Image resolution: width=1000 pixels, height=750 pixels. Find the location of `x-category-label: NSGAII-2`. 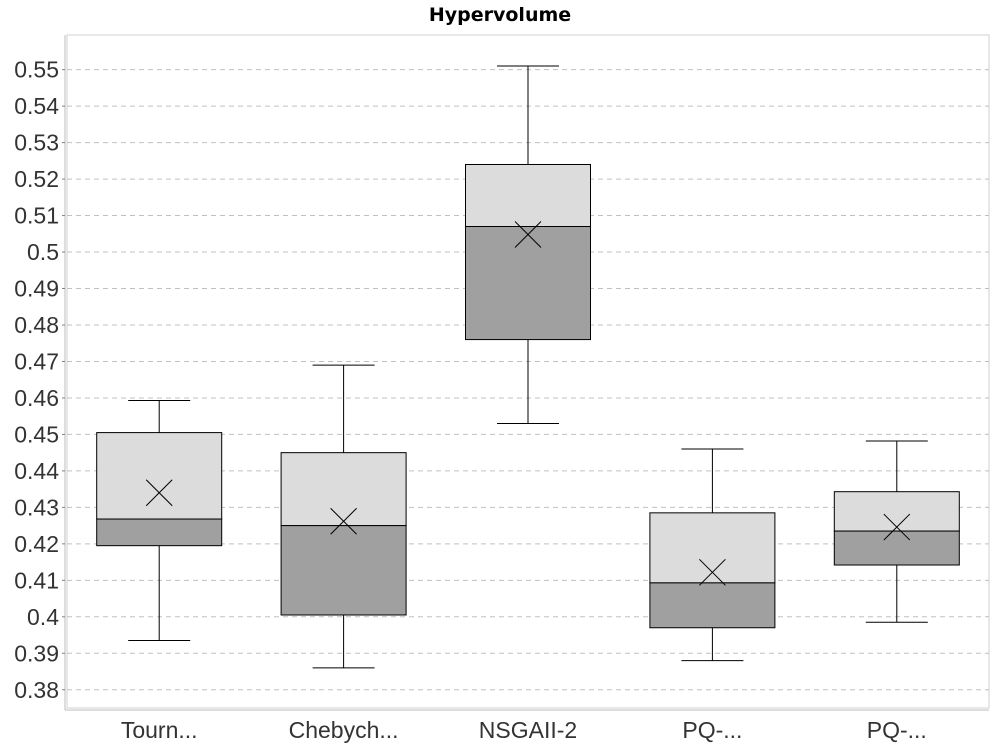

x-category-label: NSGAII-2 is located at coordinates (528, 730).